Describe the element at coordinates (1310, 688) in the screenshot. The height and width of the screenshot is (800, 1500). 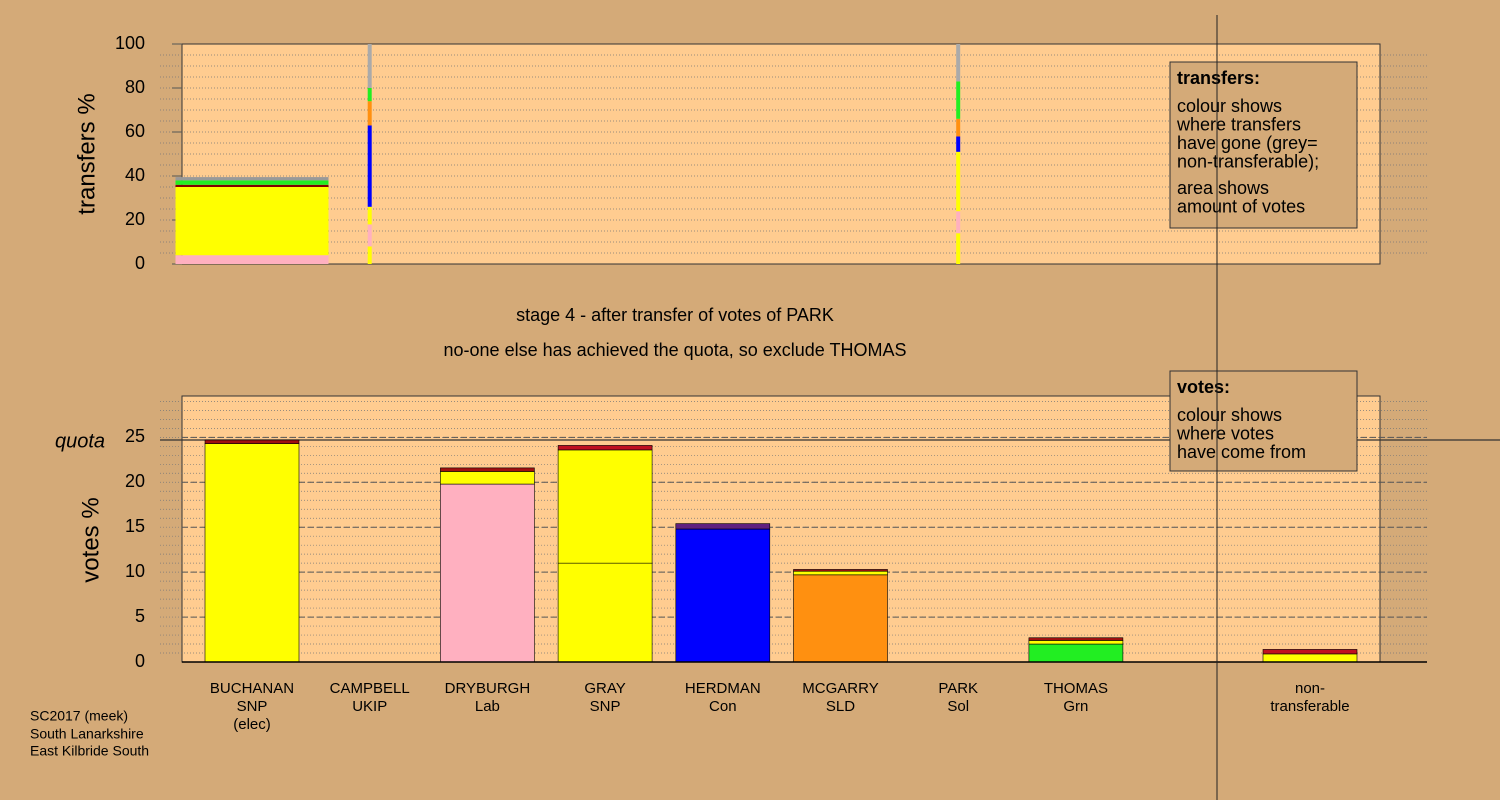
I see `x-tick-label: non-` at that location.